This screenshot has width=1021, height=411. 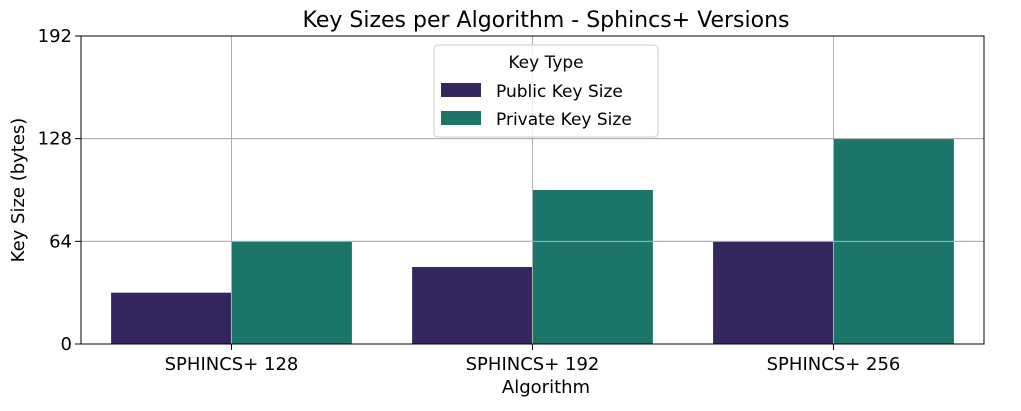 What do you see at coordinates (59, 190) in the screenshot?
I see `y-axis: 0 64 128 192` at bounding box center [59, 190].